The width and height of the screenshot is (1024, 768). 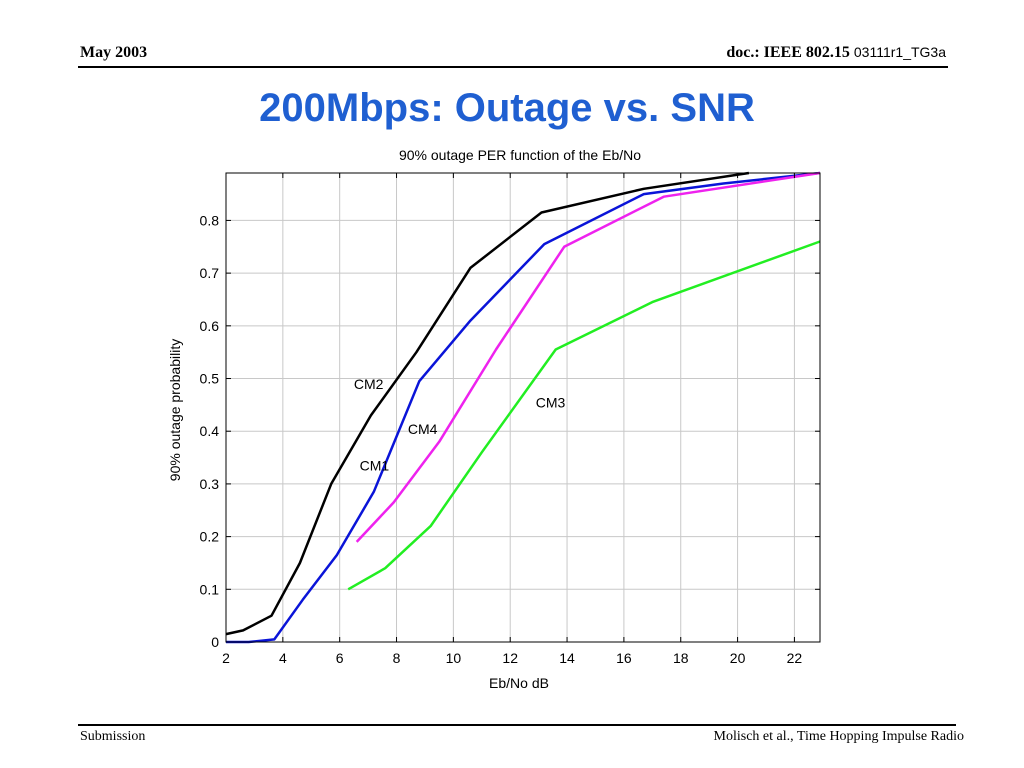 I want to click on x-tick-label: 18, so click(x=681, y=658).